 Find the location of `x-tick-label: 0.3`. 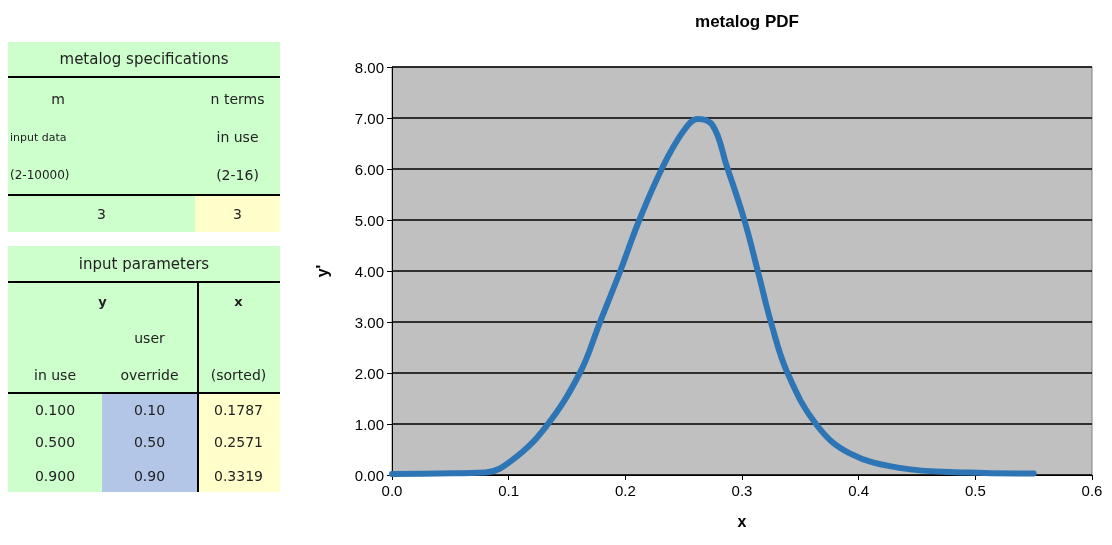

x-tick-label: 0.3 is located at coordinates (742, 490).